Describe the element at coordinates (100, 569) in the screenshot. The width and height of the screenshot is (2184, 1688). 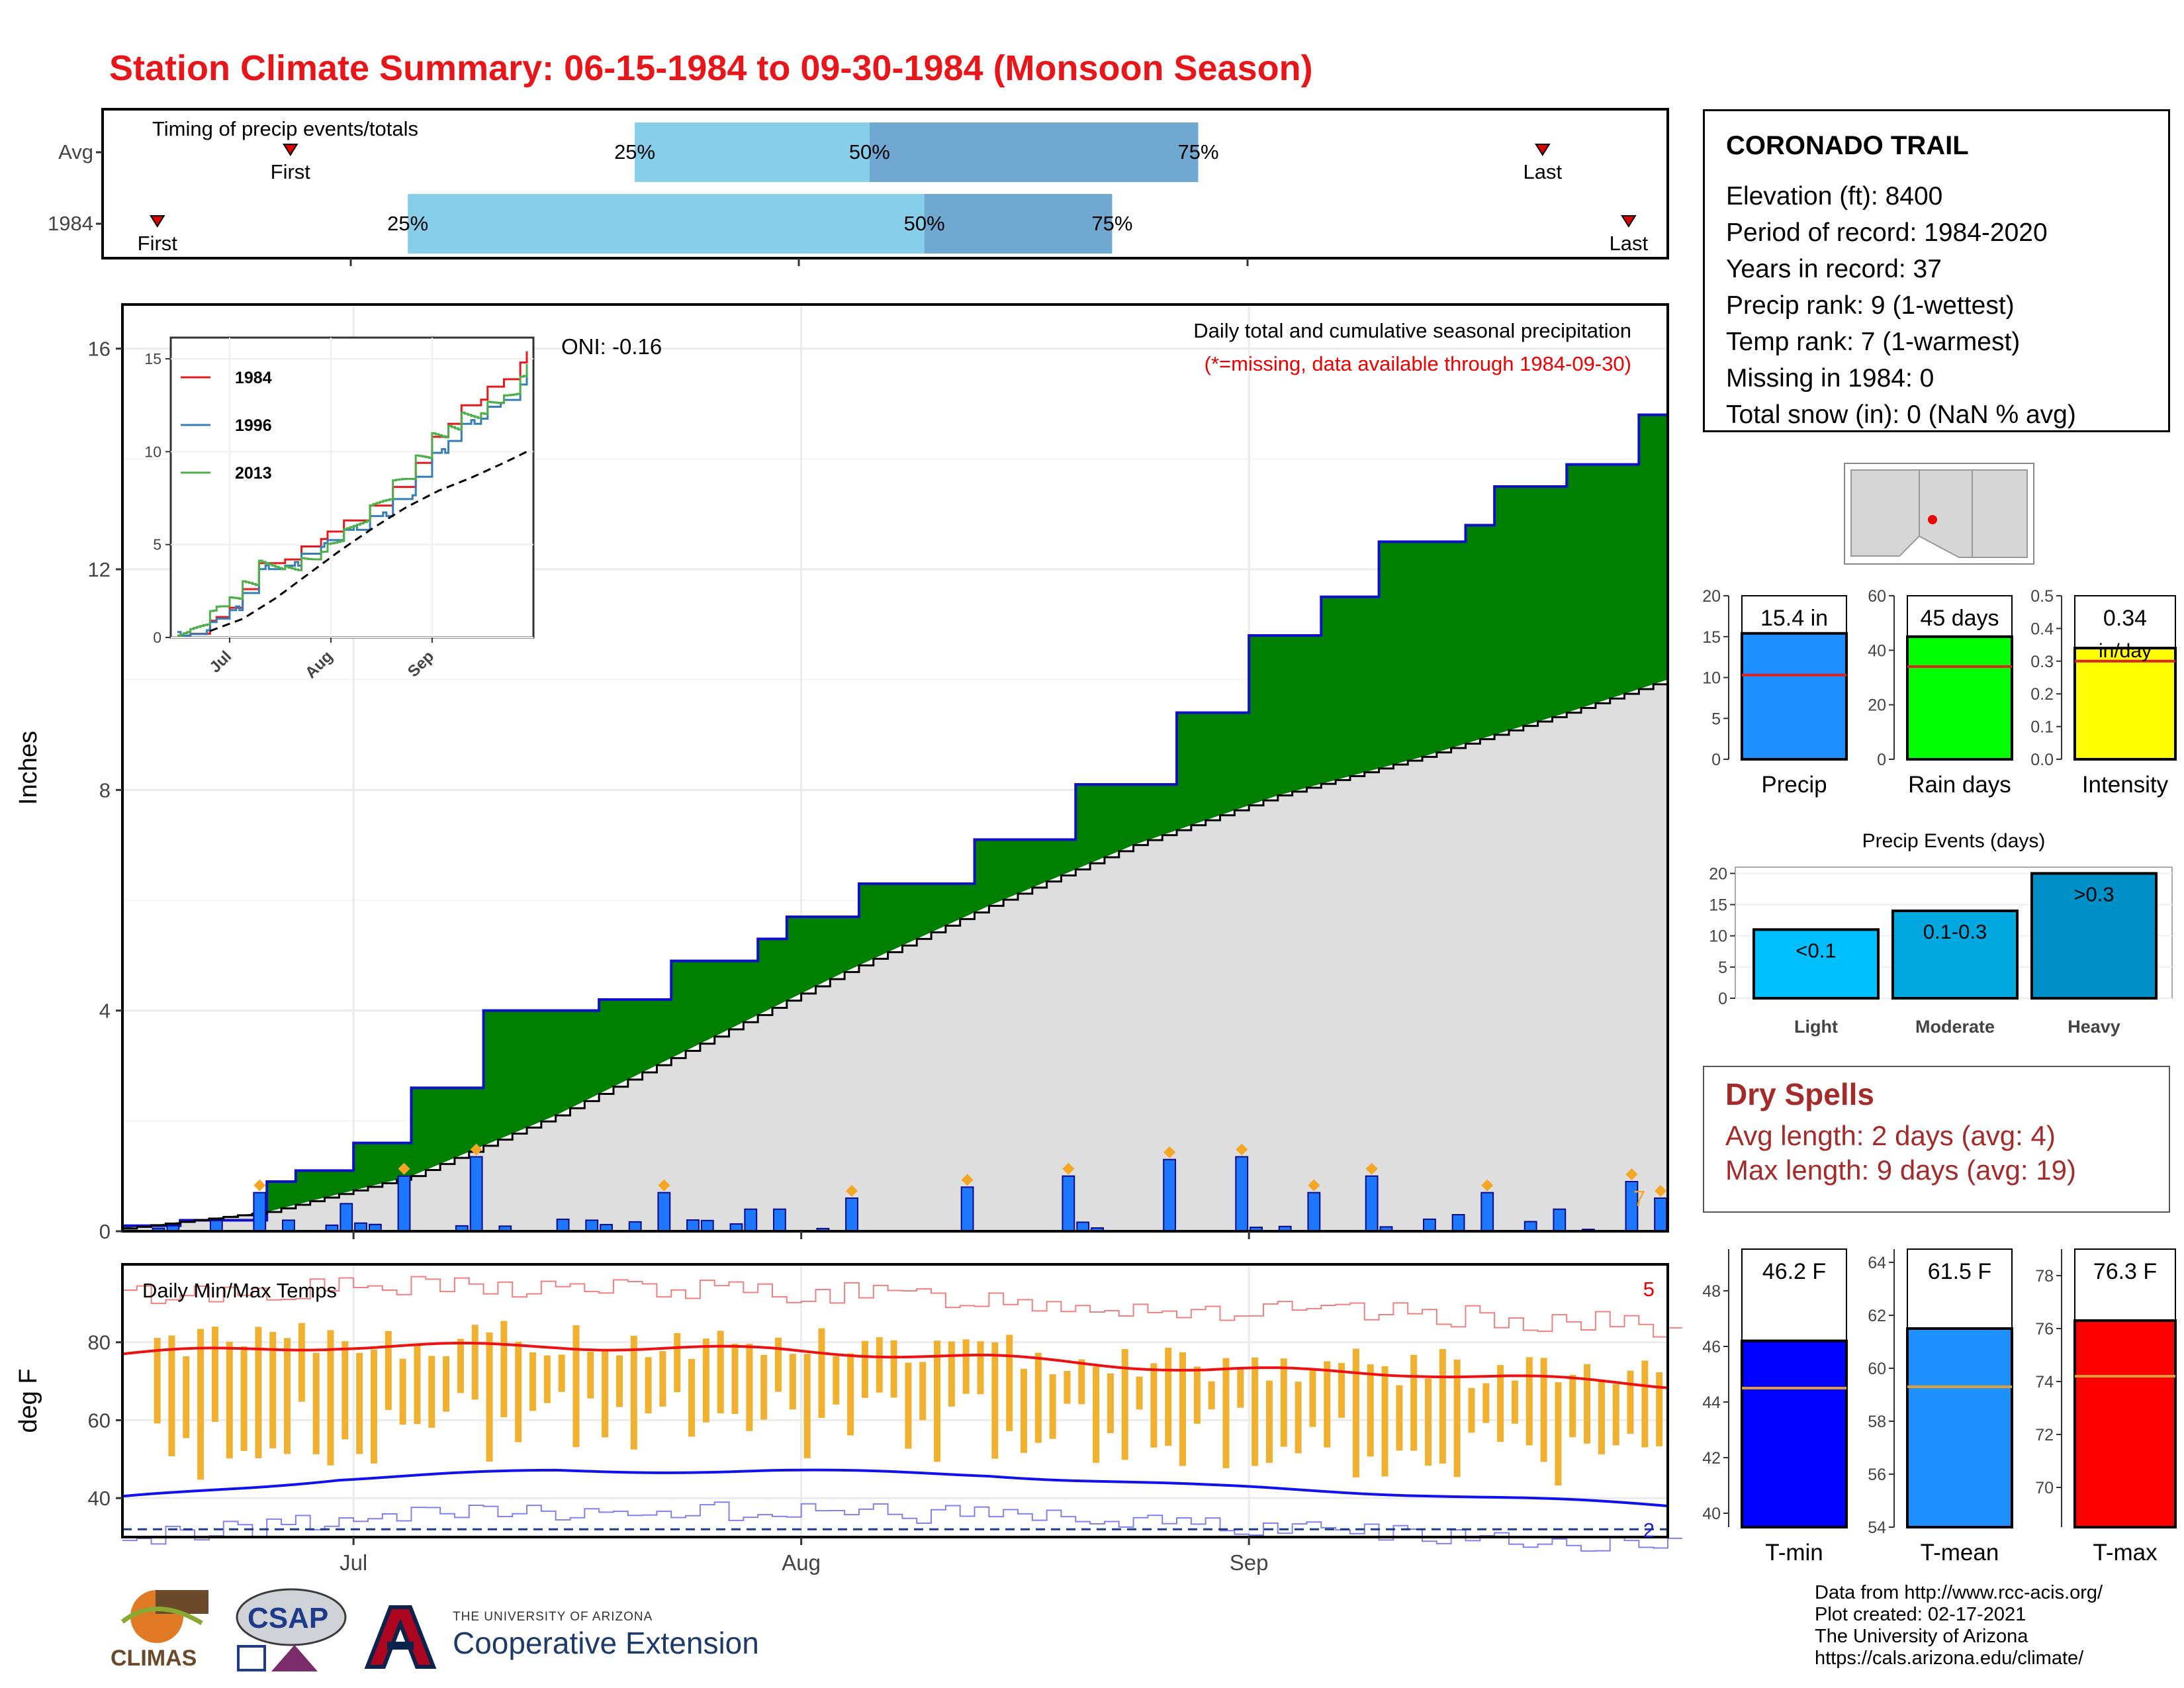
I see `y-tick-label: 12` at that location.